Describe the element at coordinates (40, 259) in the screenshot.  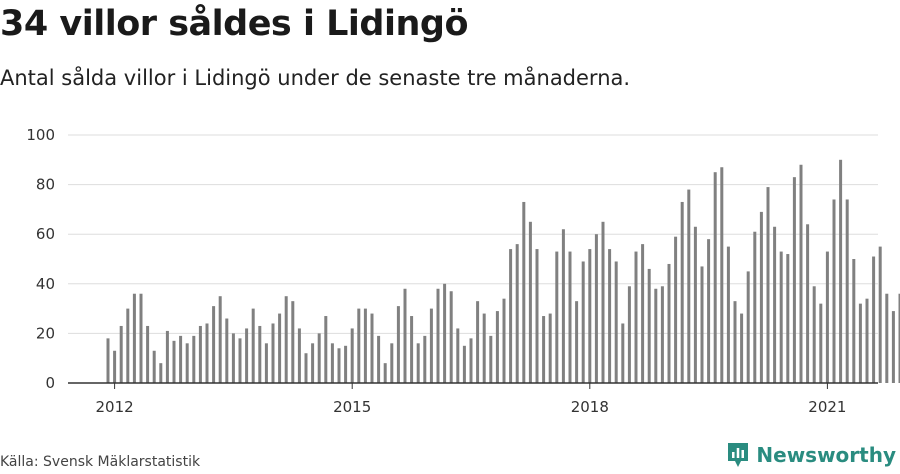
I see `y-axis-ticks: 0 20 40 60 80 100` at that location.